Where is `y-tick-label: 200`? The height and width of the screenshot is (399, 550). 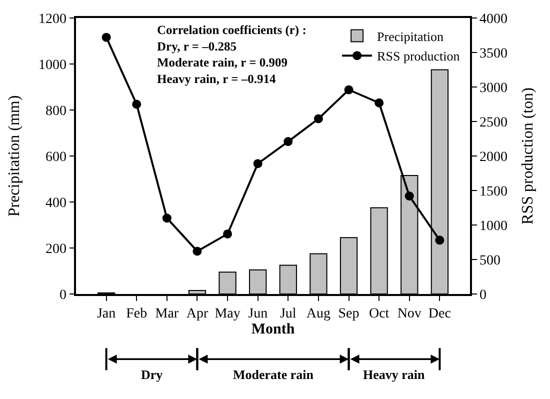
y-tick-label: 200 is located at coordinates (55, 249).